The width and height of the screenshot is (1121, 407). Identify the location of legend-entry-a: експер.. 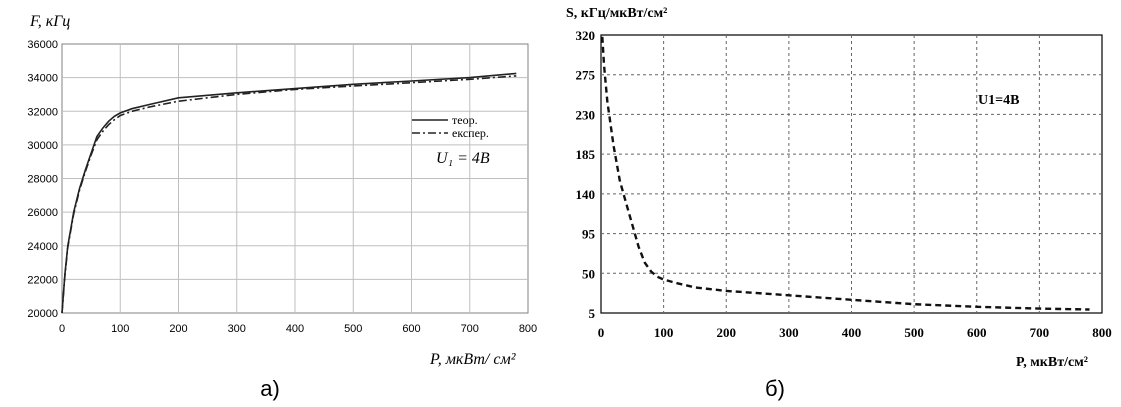
(470, 133).